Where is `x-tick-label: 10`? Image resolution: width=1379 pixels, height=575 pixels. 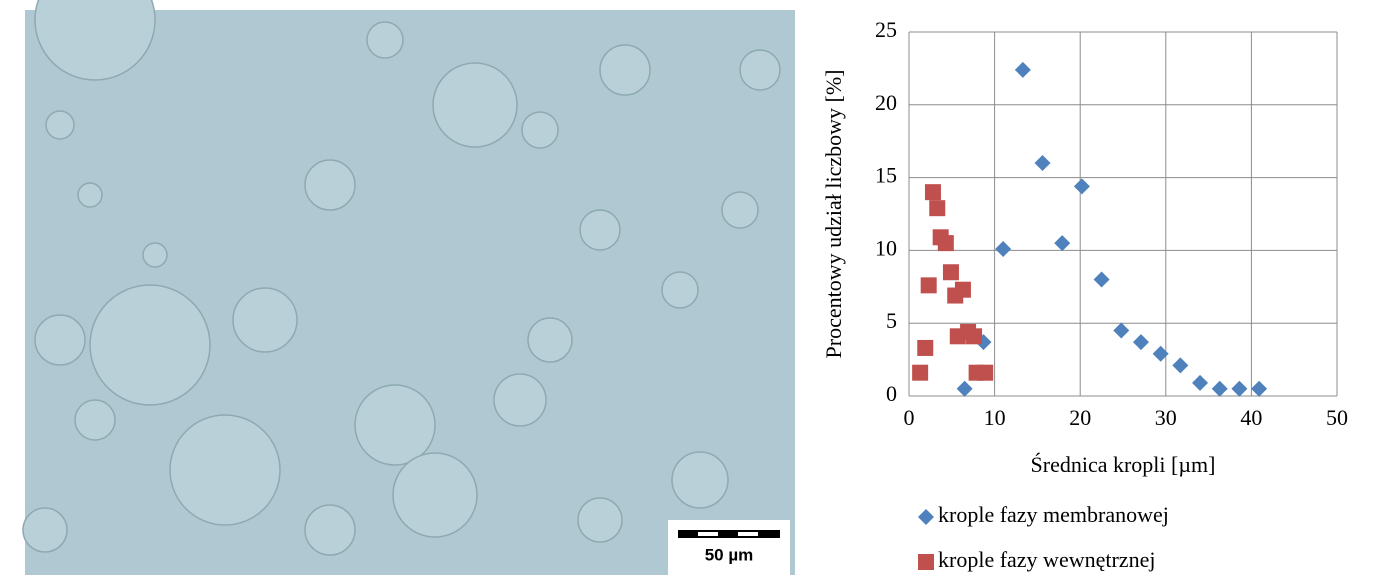 x-tick-label: 10 is located at coordinates (995, 417).